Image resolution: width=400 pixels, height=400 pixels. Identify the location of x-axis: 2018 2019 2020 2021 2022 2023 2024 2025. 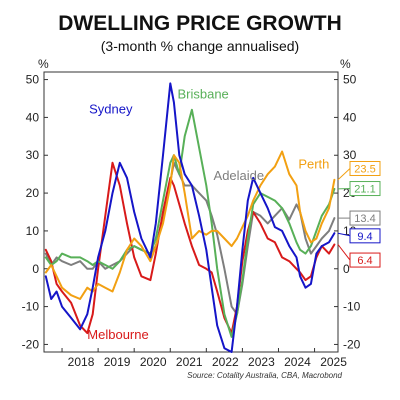
(204, 358).